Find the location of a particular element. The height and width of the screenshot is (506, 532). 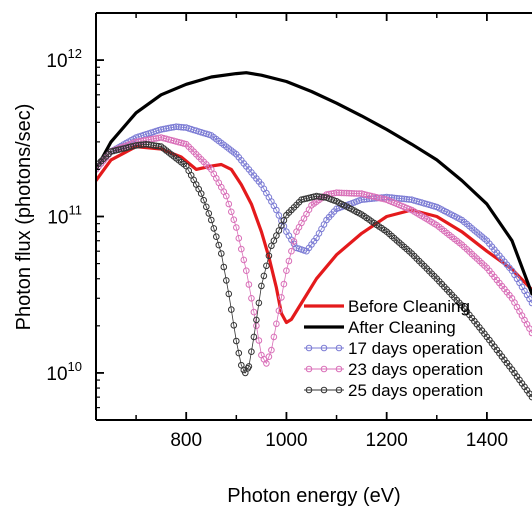

legend-label-after-cleaning: After Cleaning is located at coordinates (402, 327).